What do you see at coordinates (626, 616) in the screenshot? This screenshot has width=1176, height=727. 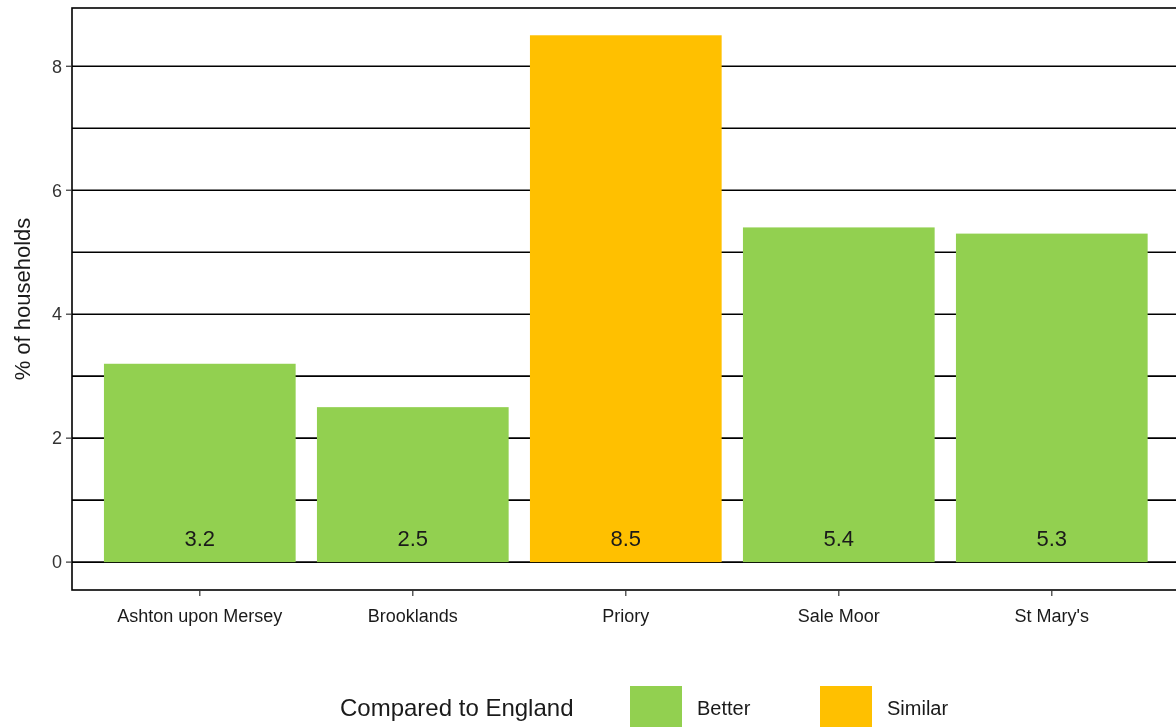 I see `x-tick-label: Priory` at bounding box center [626, 616].